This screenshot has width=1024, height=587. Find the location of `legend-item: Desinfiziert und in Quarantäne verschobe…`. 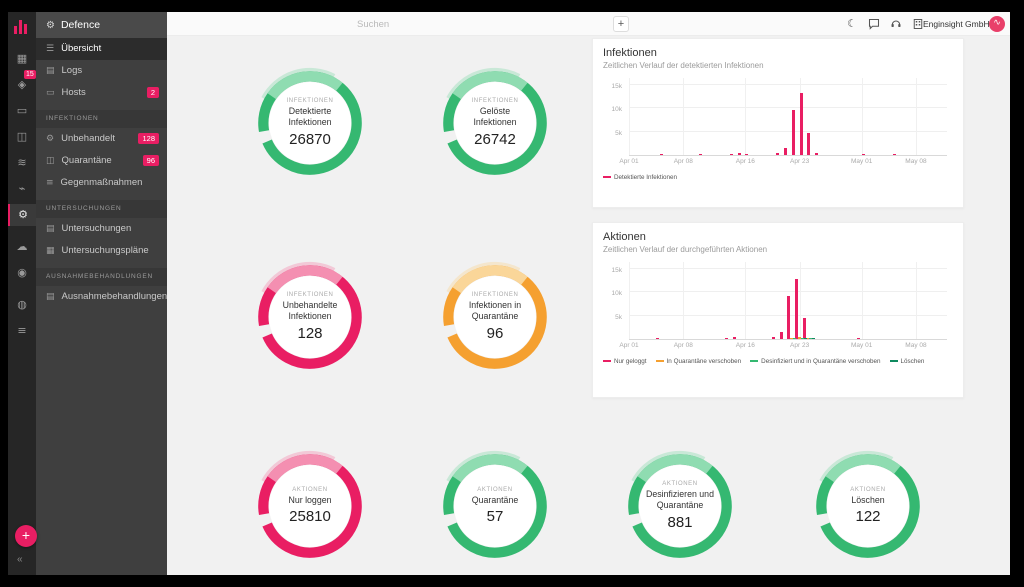

legend-item: Desinfiziert und in Quarantäne verschobe… is located at coordinates (815, 361).